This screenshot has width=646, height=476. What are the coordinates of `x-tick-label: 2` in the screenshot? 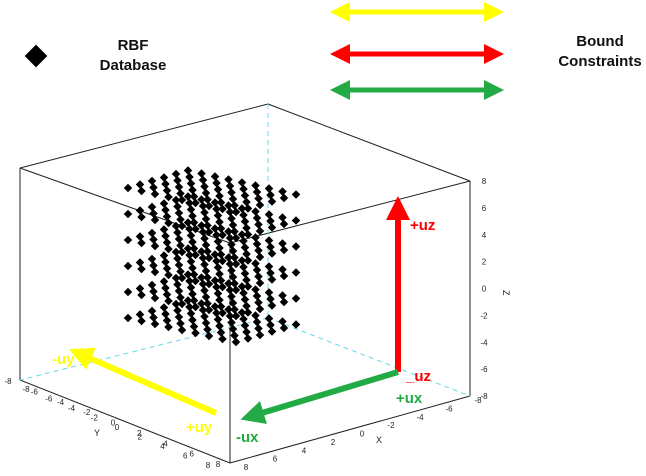 It's located at (333, 442).